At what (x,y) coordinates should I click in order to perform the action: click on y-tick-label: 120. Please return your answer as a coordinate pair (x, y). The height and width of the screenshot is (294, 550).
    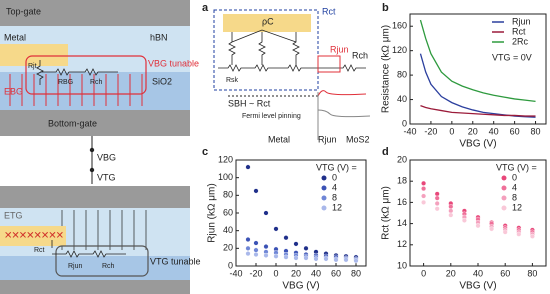
    Looking at the image, I should click on (399, 50).